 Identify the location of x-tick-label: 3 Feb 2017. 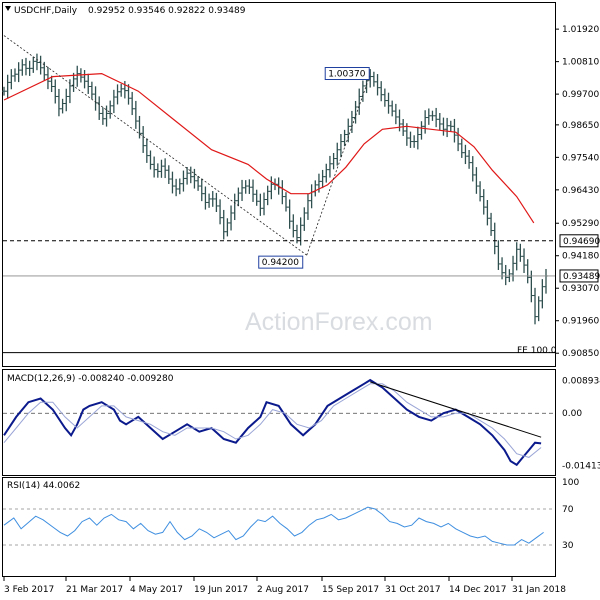
(29, 590).